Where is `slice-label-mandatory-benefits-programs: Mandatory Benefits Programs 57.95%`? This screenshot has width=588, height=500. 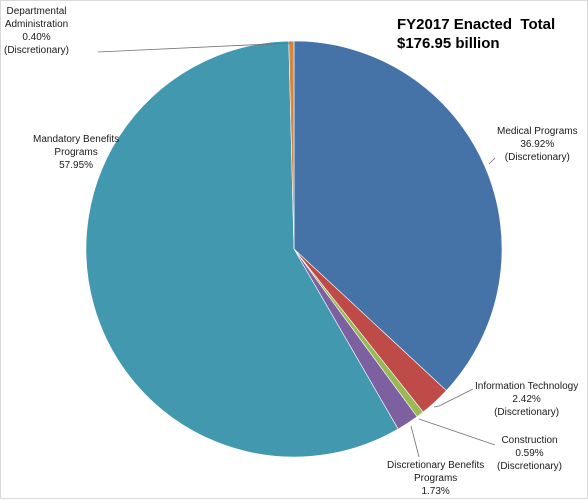 slice-label-mandatory-benefits-programs: Mandatory Benefits Programs 57.95% is located at coordinates (76, 152).